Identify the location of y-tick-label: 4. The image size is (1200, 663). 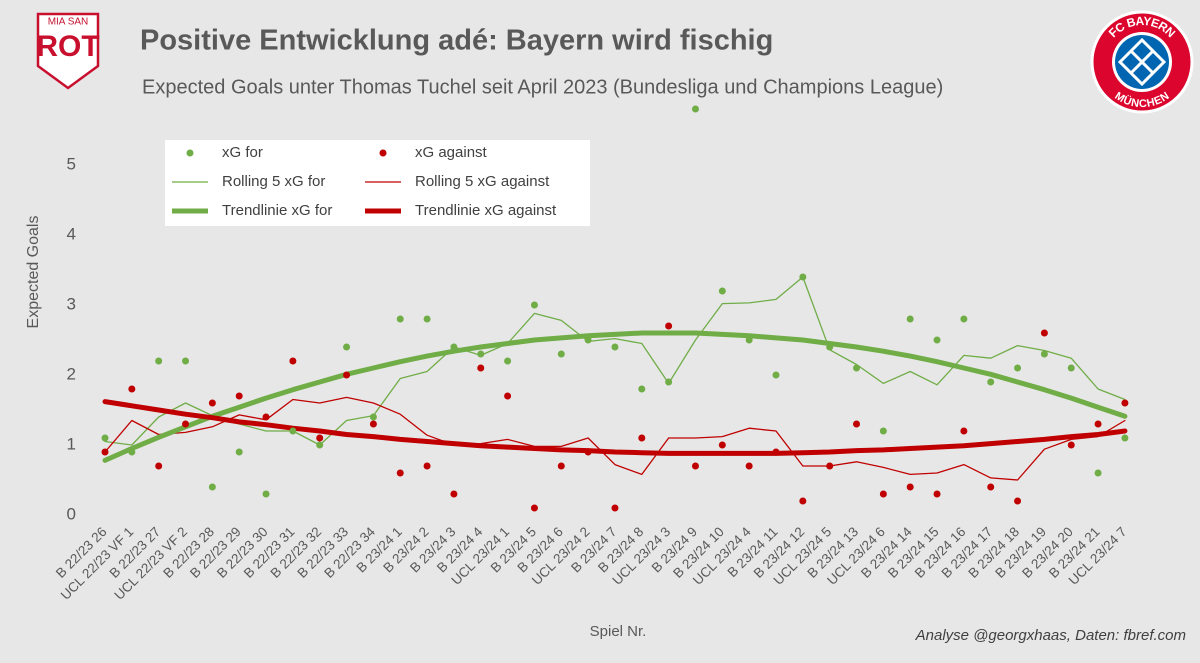
(71, 233).